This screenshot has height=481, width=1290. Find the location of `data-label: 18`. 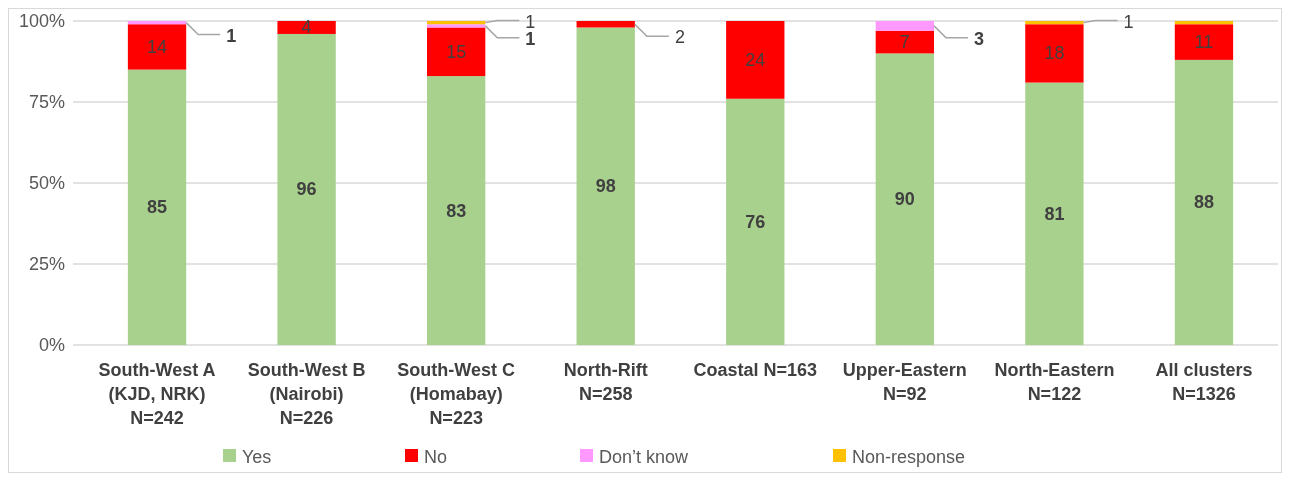

data-label: 18 is located at coordinates (1054, 53).